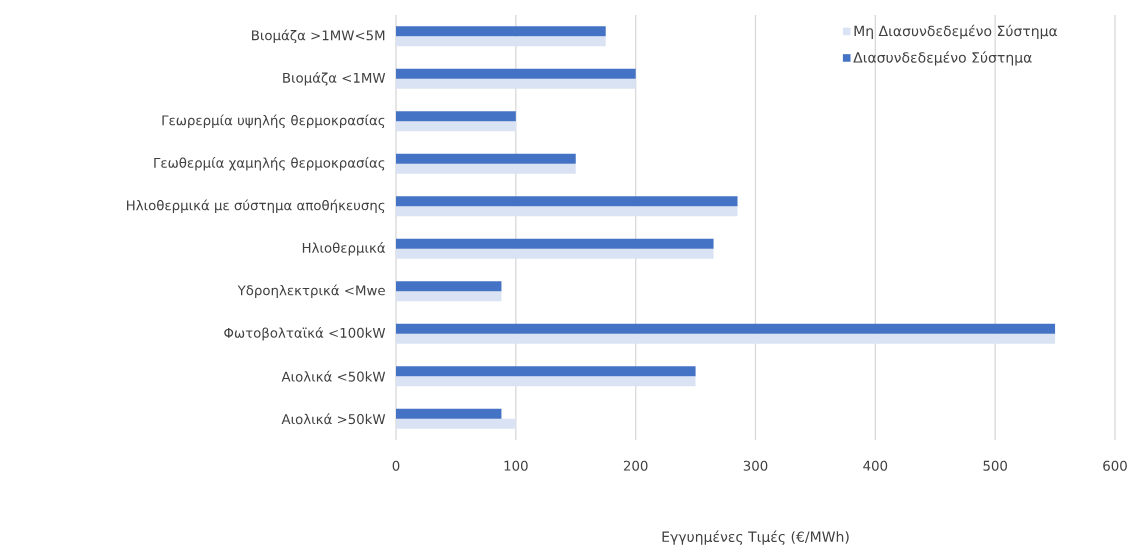 Image resolution: width=1139 pixels, height=559 pixels. I want to click on y-tick-label: Γεωθερμία χαμηλής θερμοκρασίας, so click(269, 164).